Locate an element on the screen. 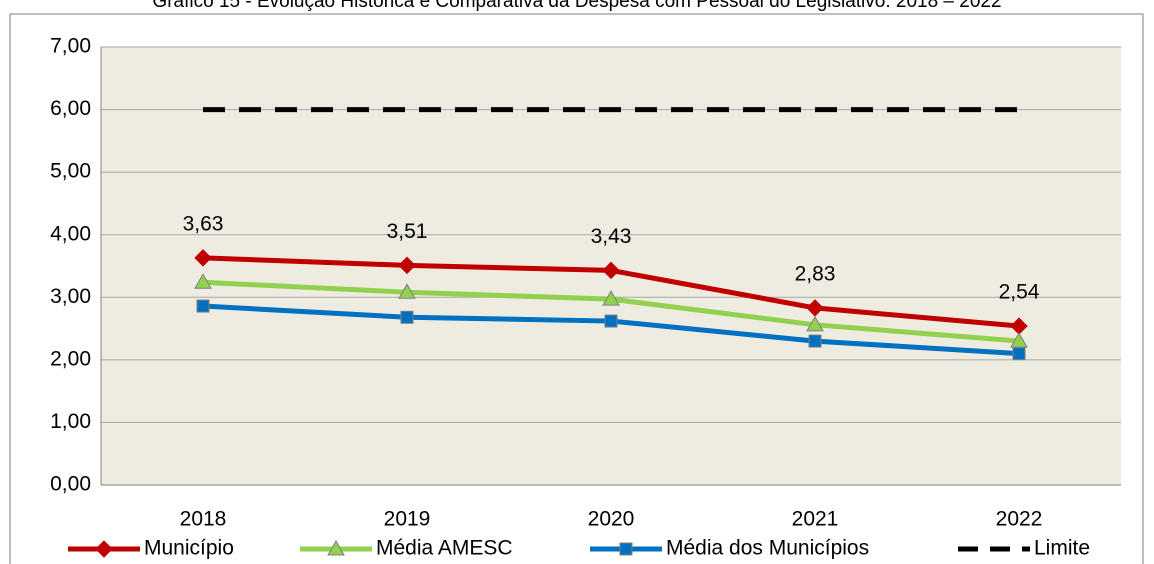 This screenshot has width=1154, height=564. x-tick-label: 2019 is located at coordinates (407, 519).